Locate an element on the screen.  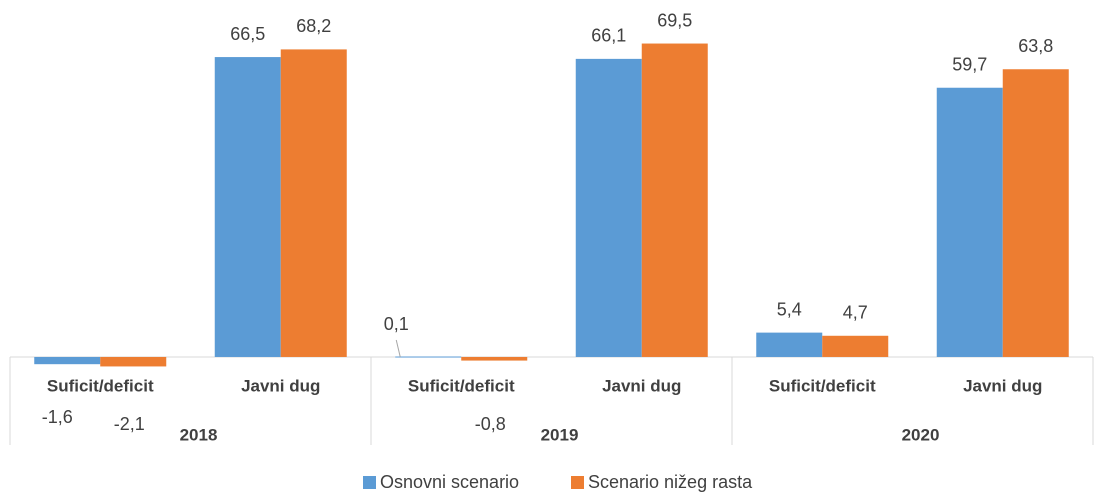
data-label: -0,8 is located at coordinates (490, 424).